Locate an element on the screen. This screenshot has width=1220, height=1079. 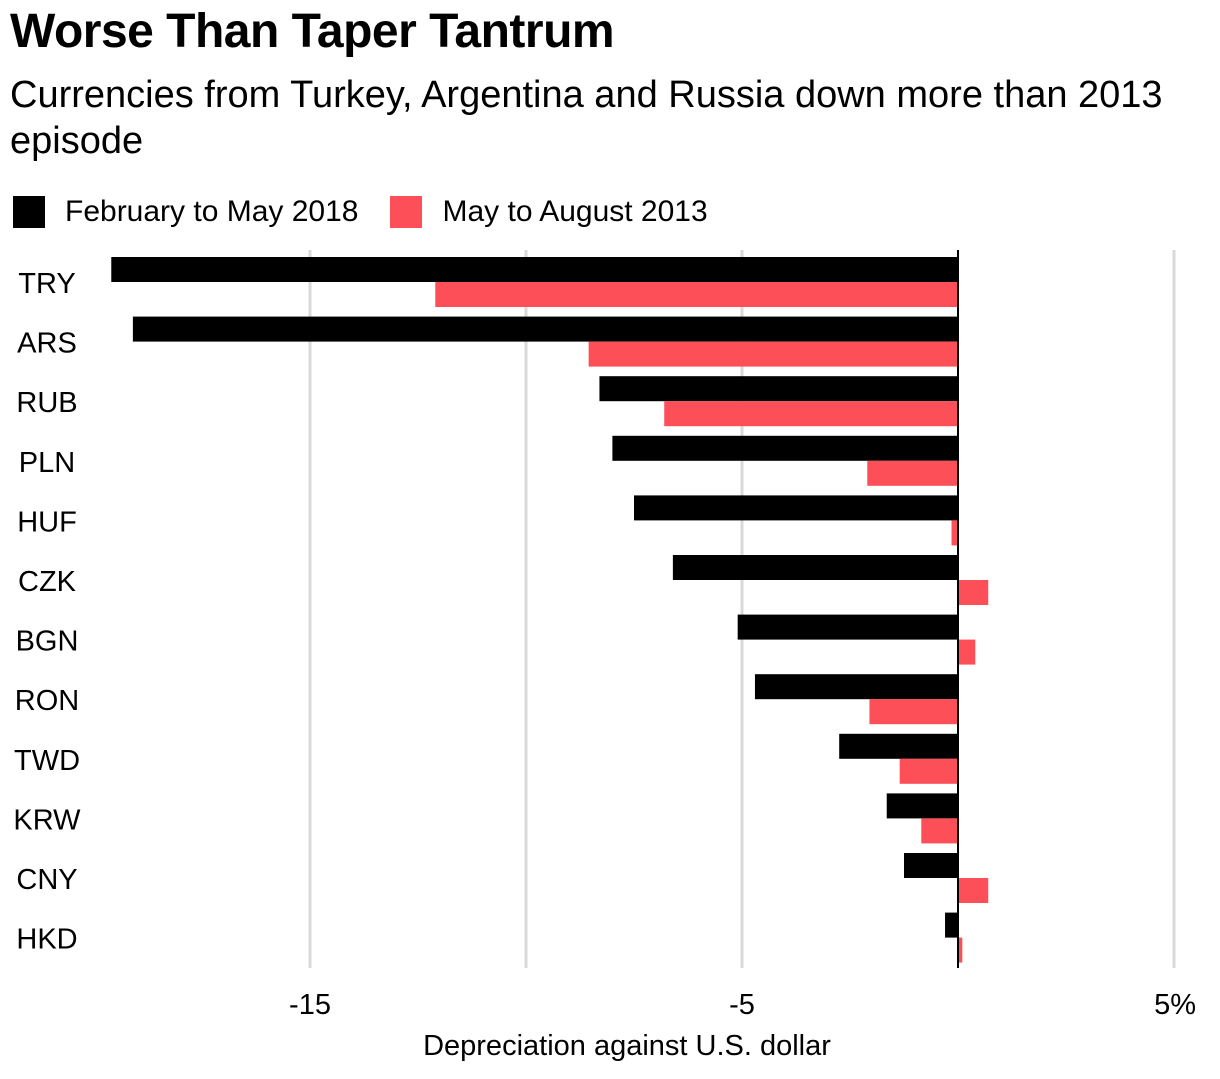
category-label: HUF is located at coordinates (47, 522).